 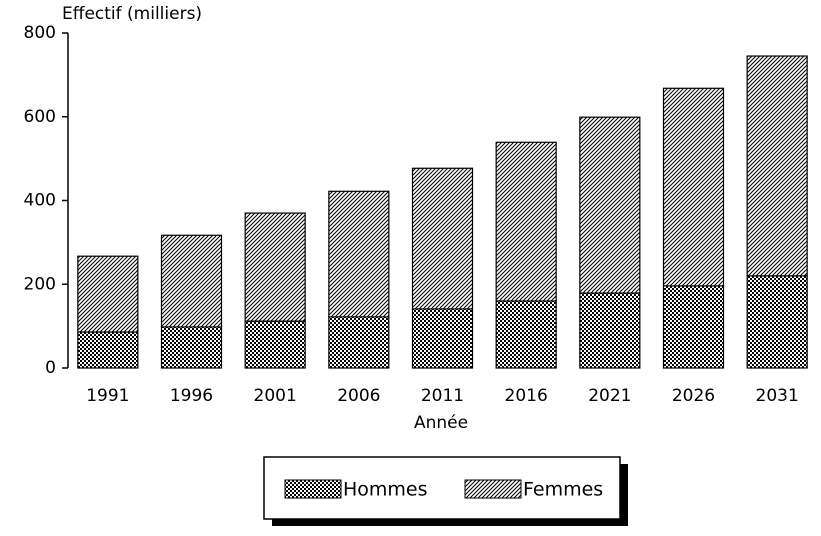 I want to click on x-tick-label: 1996, so click(x=191, y=396).